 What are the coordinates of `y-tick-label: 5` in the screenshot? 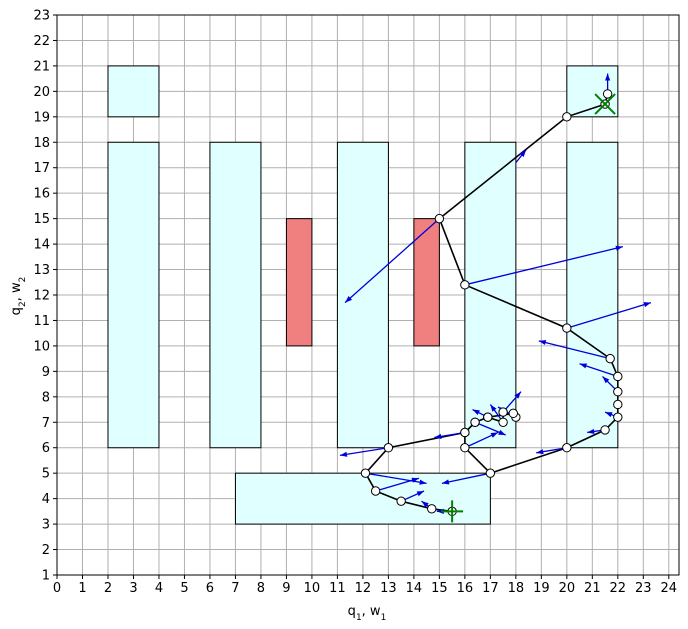 It's located at (46, 474).